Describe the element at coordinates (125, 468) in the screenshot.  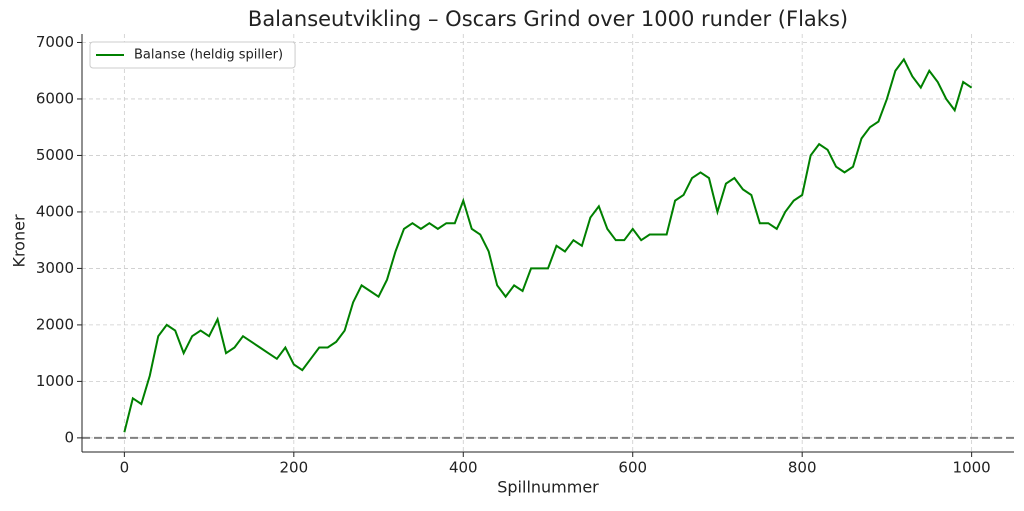
I see `x-tick-label: 0` at that location.